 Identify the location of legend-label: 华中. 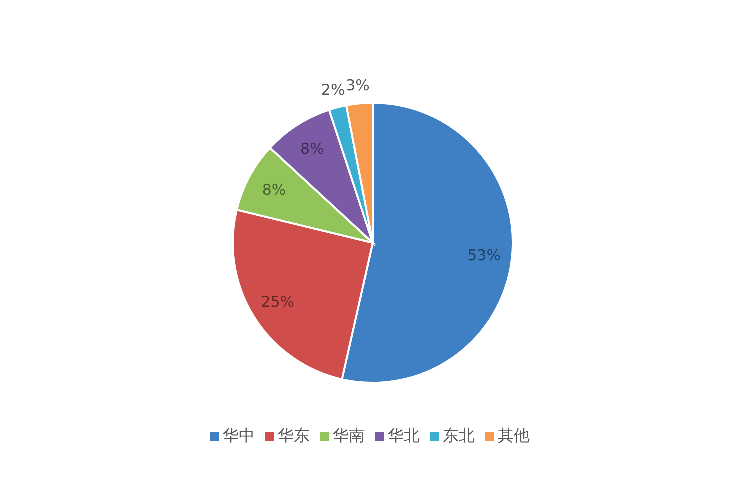
(239, 435).